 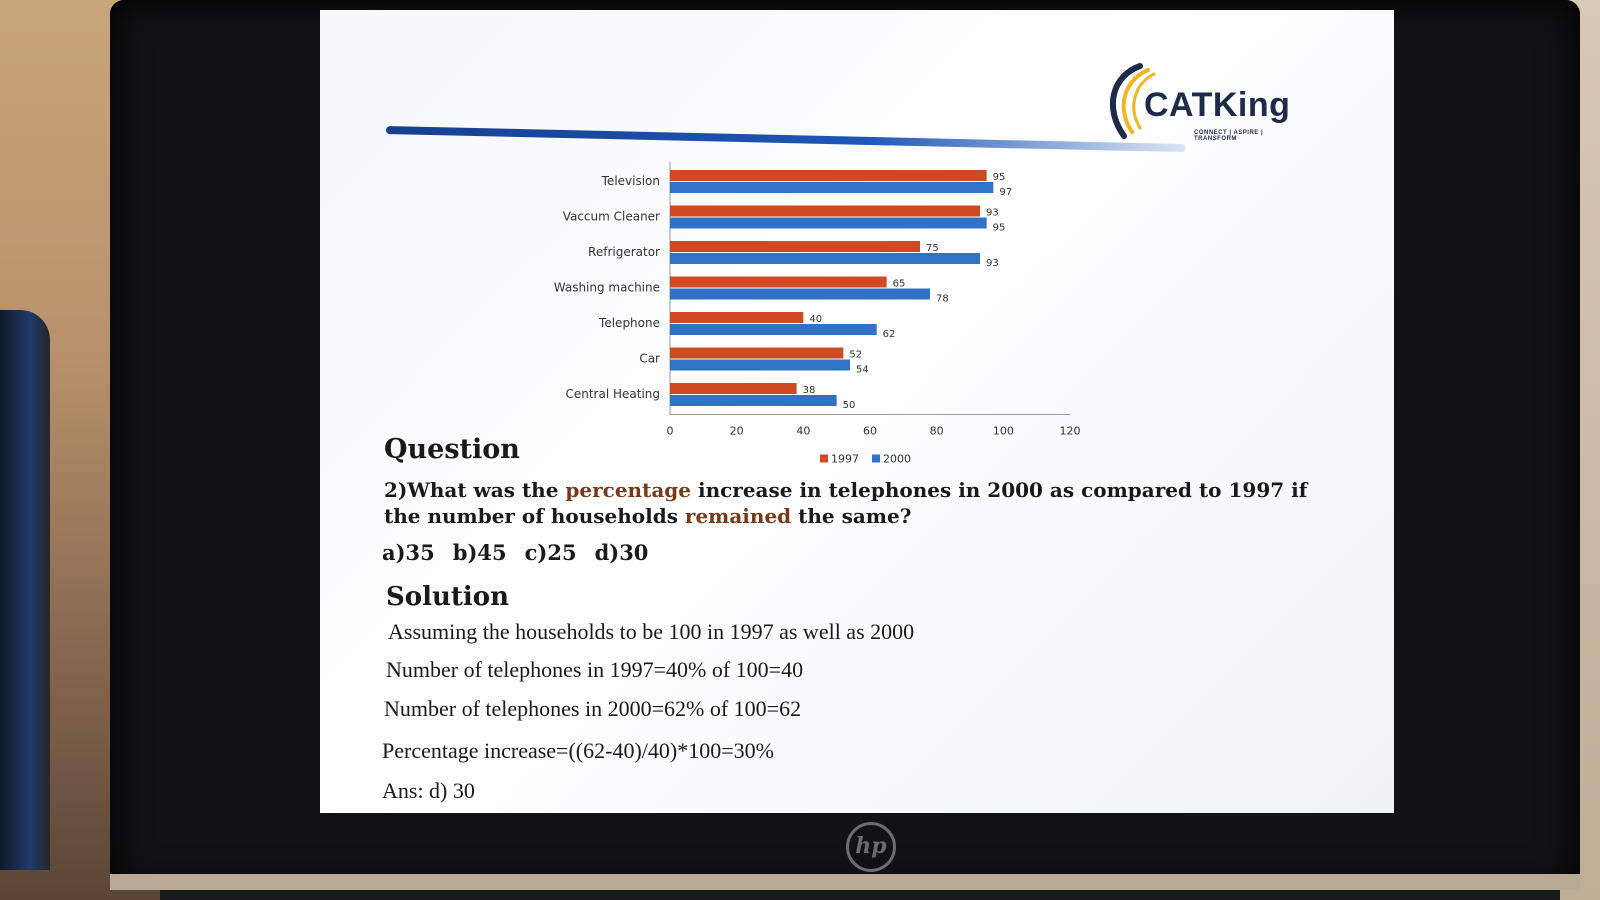 What do you see at coordinates (670, 431) in the screenshot?
I see `x-tick-label: 0` at bounding box center [670, 431].